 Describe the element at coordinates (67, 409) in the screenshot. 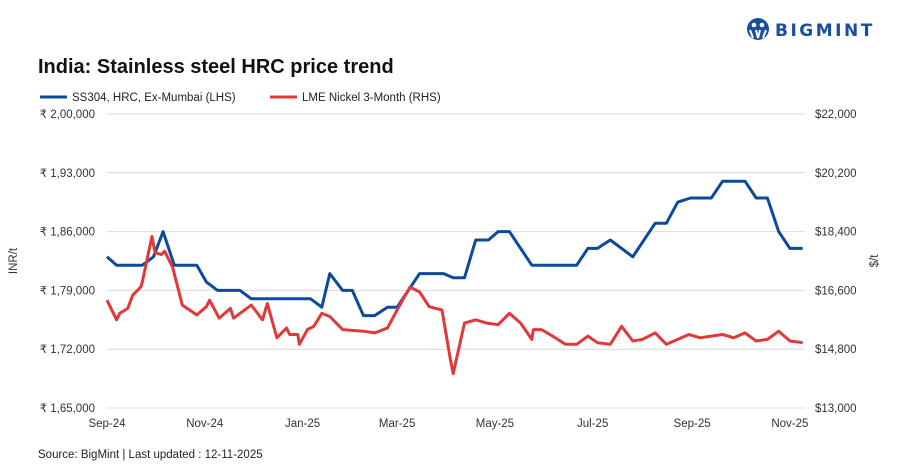

I see `y-left-tick: ₹ 1,65,000` at that location.